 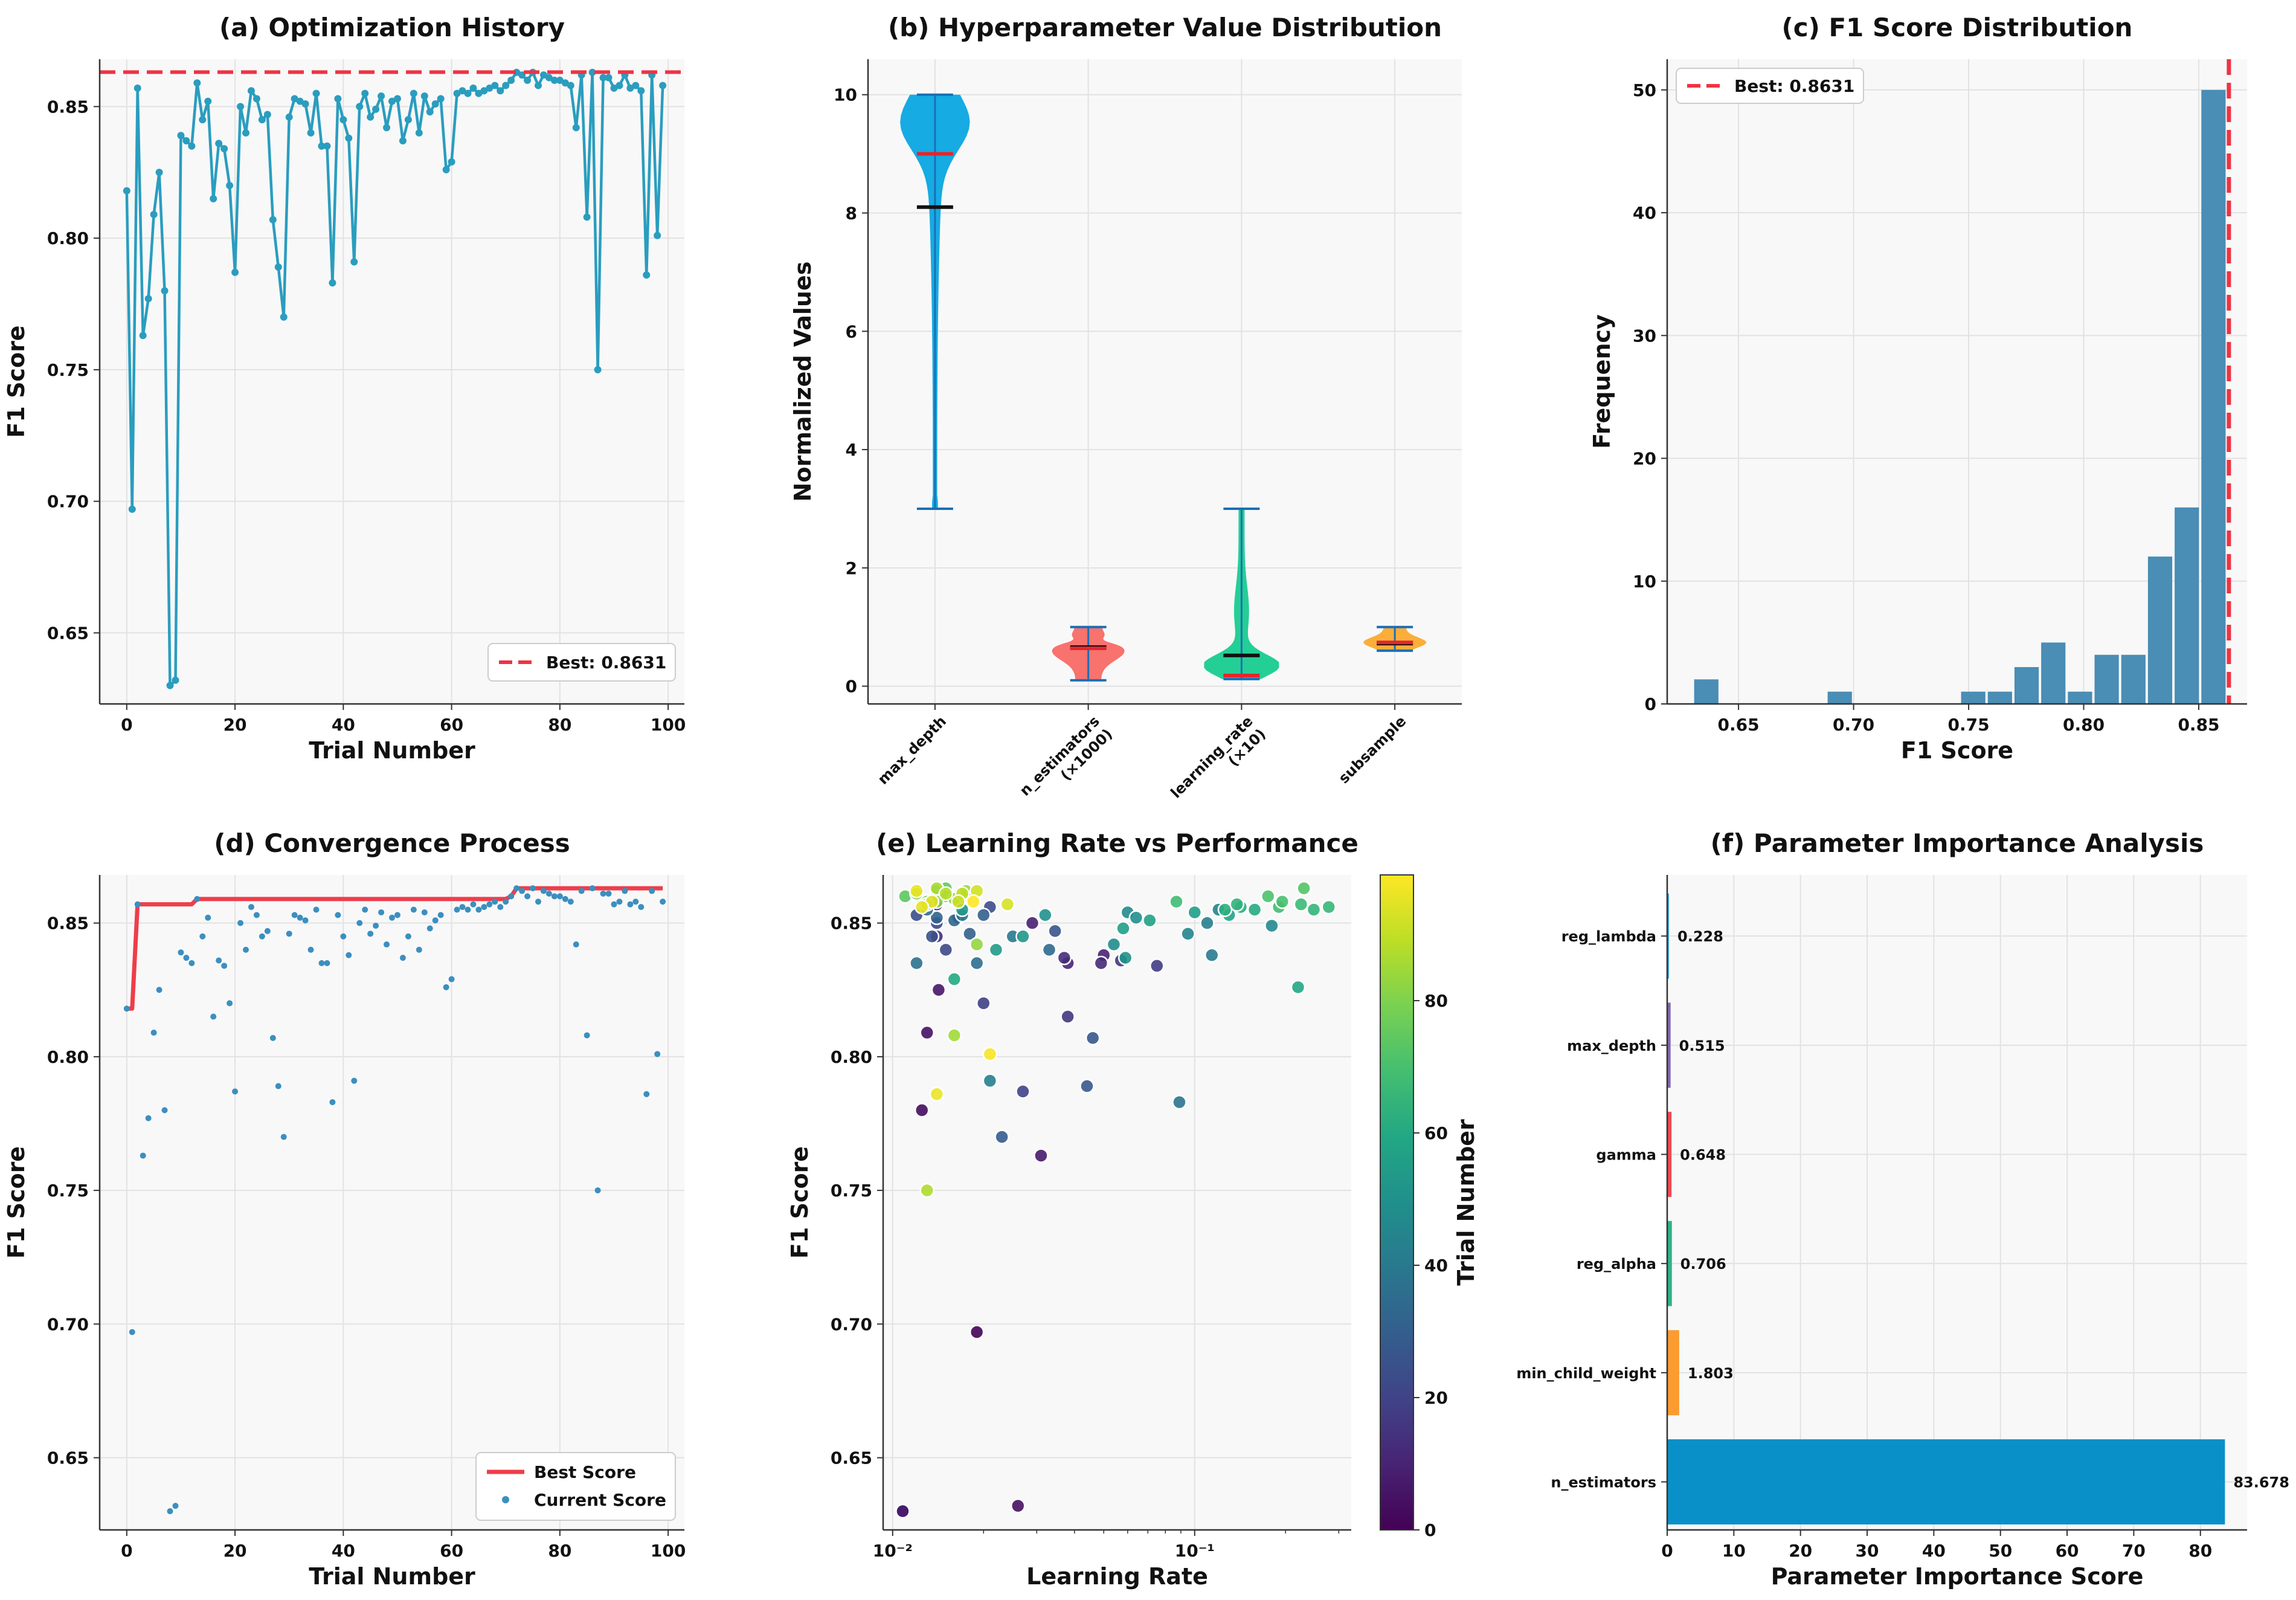 I want to click on panel-e-x-tick-label: 10⁻¹, so click(x=1195, y=1551).